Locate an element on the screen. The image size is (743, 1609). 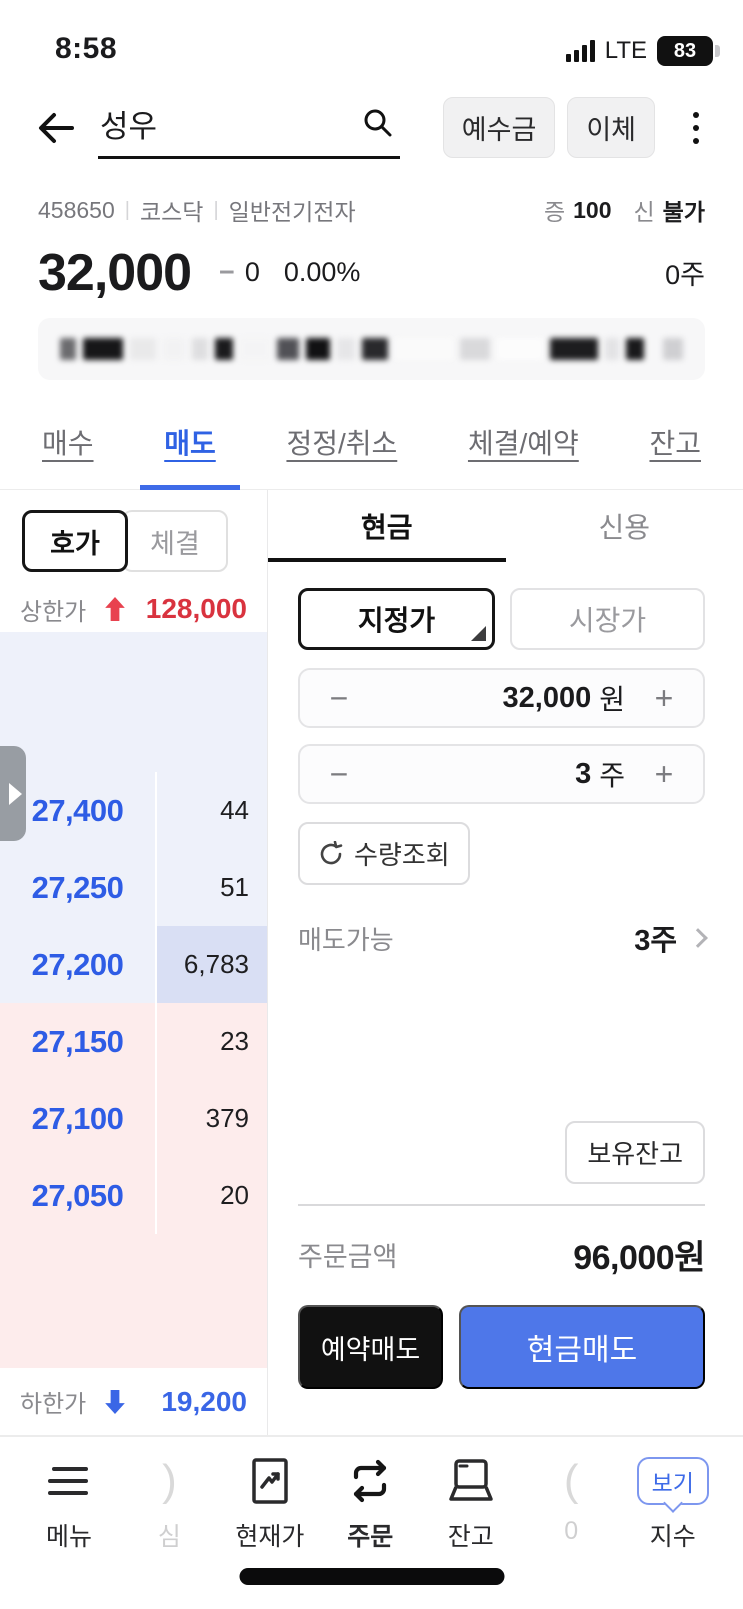
limit-down-label: 하한가 is located at coordinates (53, 1404).